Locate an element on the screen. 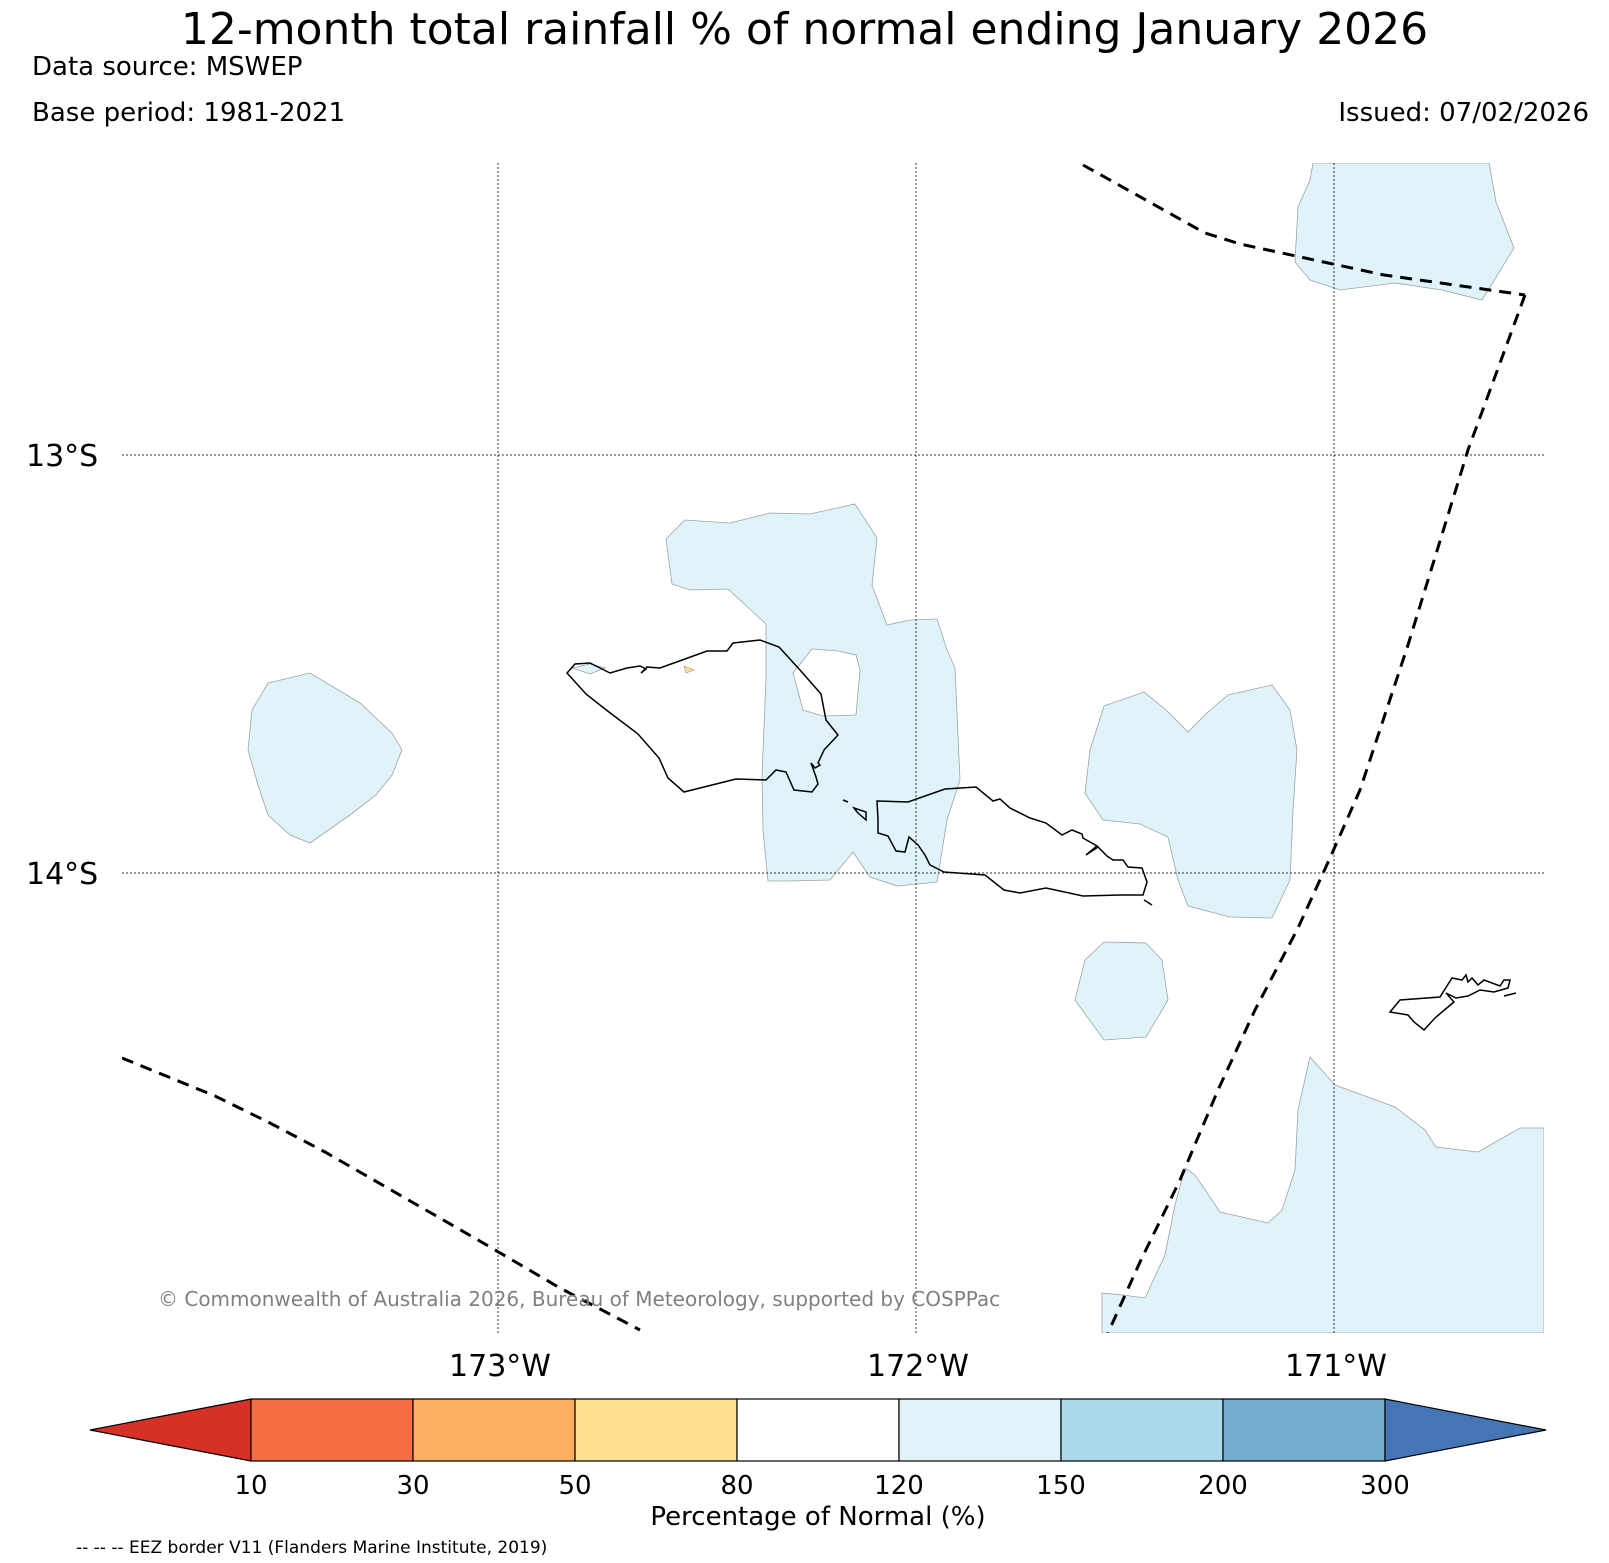 Image resolution: width=1609 pixels, height=1563 pixels. coastline-tutuila-tip is located at coordinates (1510, 994).